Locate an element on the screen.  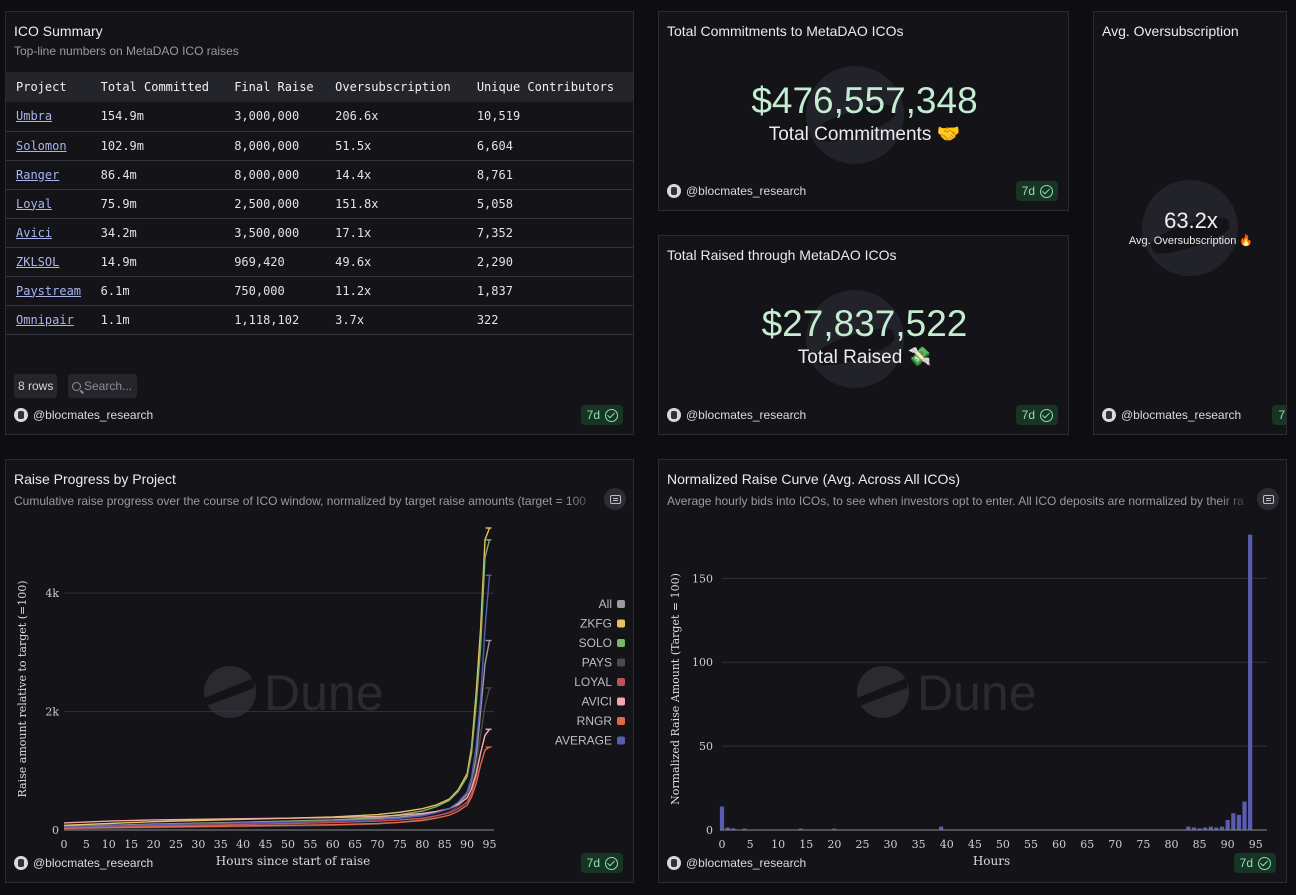
x-tick-label: 45 is located at coordinates (975, 844).